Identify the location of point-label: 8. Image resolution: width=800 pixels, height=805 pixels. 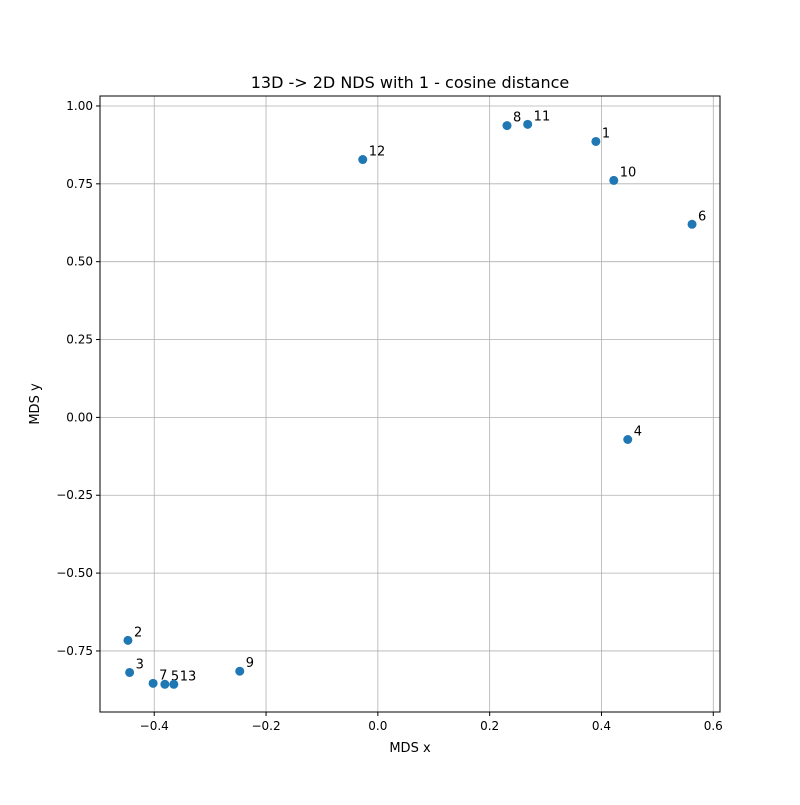
(517, 118).